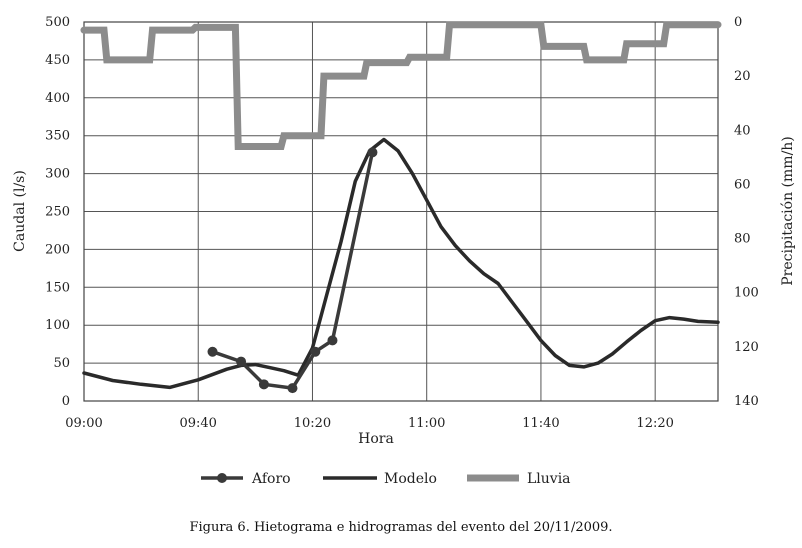 The image size is (802, 548). Describe the element at coordinates (742, 184) in the screenshot. I see `y-right-tick-label: 60` at that location.